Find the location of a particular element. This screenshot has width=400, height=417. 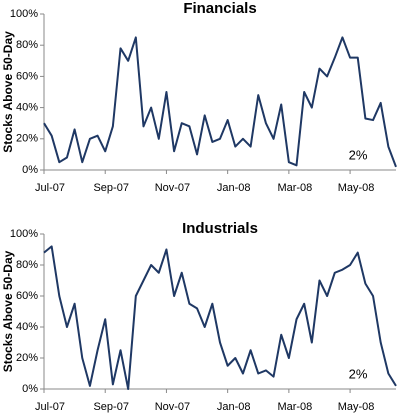

chart-title: Industrials is located at coordinates (220, 228).